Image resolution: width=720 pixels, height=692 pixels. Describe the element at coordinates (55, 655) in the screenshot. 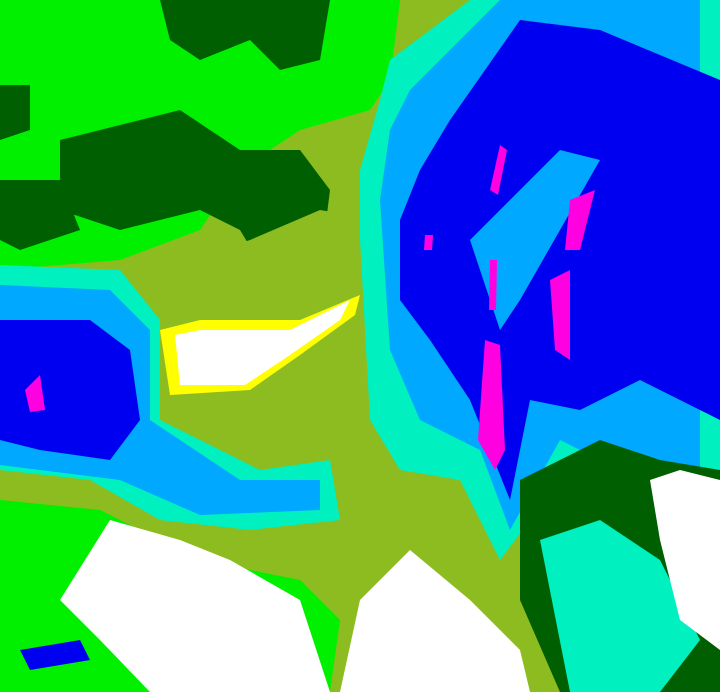

I see `blue-patch-bottom-left` at that location.